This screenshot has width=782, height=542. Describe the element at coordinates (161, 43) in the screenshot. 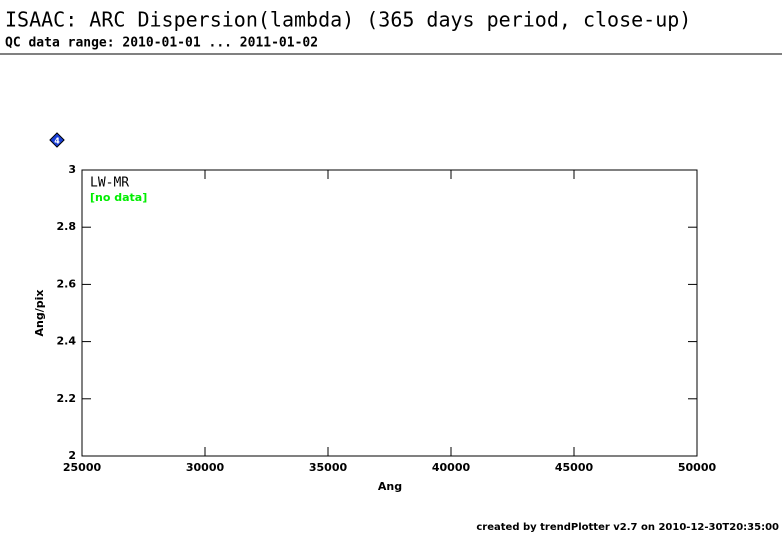

I see `chart-subtitle: QC data range: 2010-01-01 ... 2011-01-02` at that location.